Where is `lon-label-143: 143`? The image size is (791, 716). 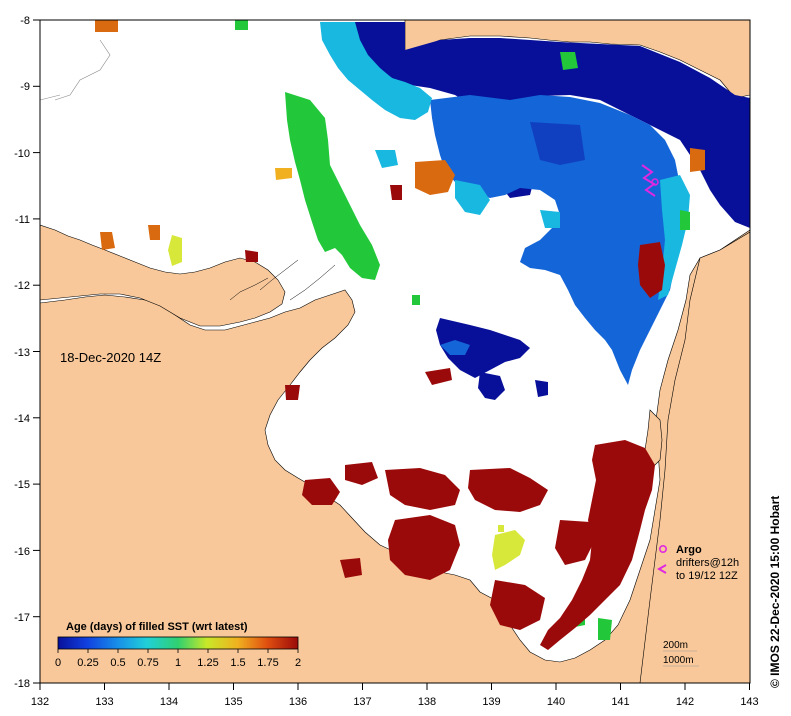 lon-label-143: 143 is located at coordinates (749, 702).